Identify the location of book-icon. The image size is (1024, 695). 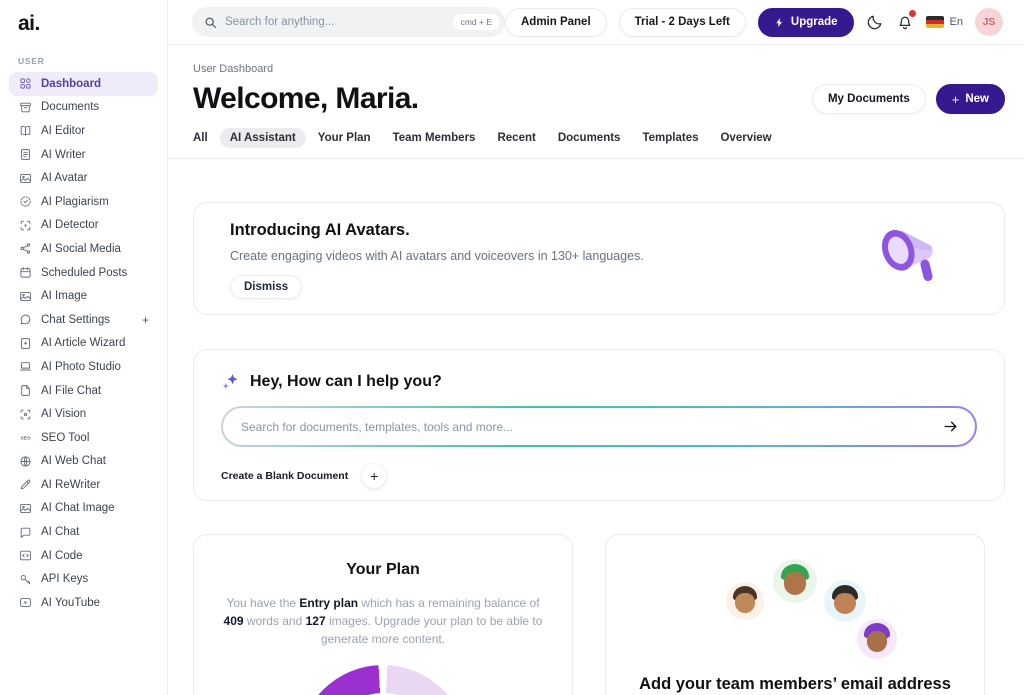
(25, 131).